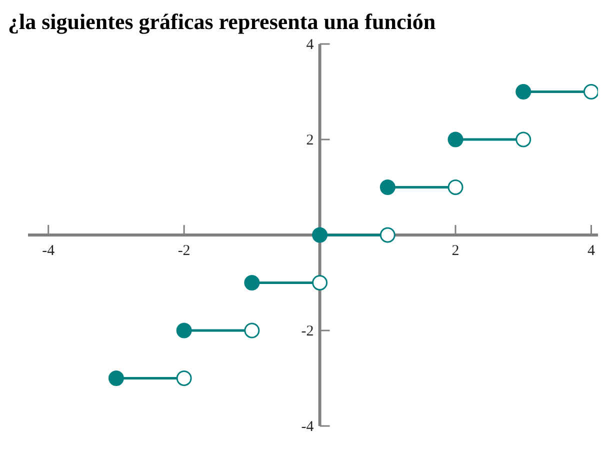  Describe the element at coordinates (184, 251) in the screenshot. I see `x-tick-label: -2` at that location.